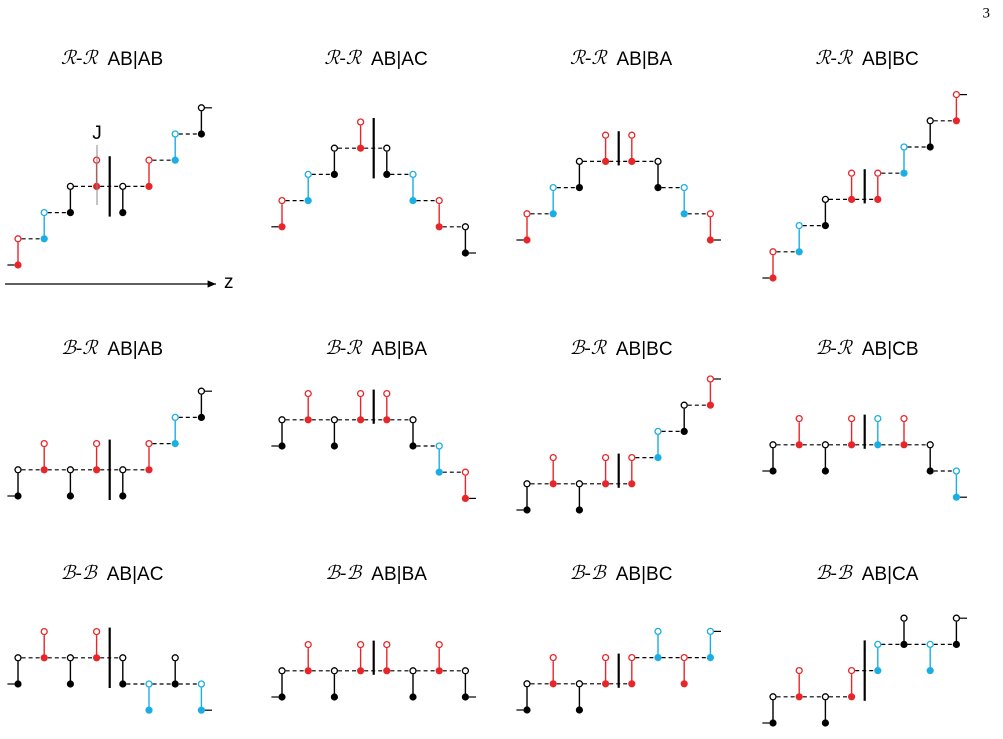 This screenshot has height=739, width=1003. What do you see at coordinates (620, 349) in the screenshot?
I see `panel-title: ℬ-ℛ AB|BC` at bounding box center [620, 349].